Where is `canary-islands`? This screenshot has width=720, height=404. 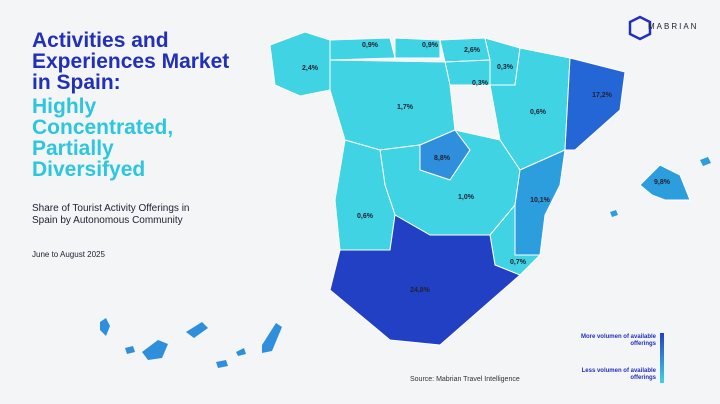
canary-islands is located at coordinates (191, 343).